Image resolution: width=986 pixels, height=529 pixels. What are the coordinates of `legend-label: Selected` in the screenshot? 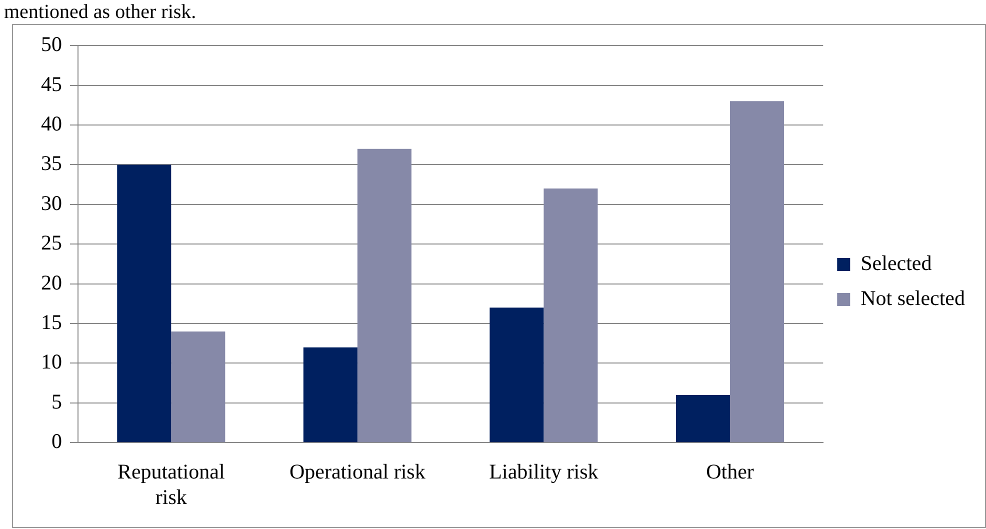 It's located at (896, 263).